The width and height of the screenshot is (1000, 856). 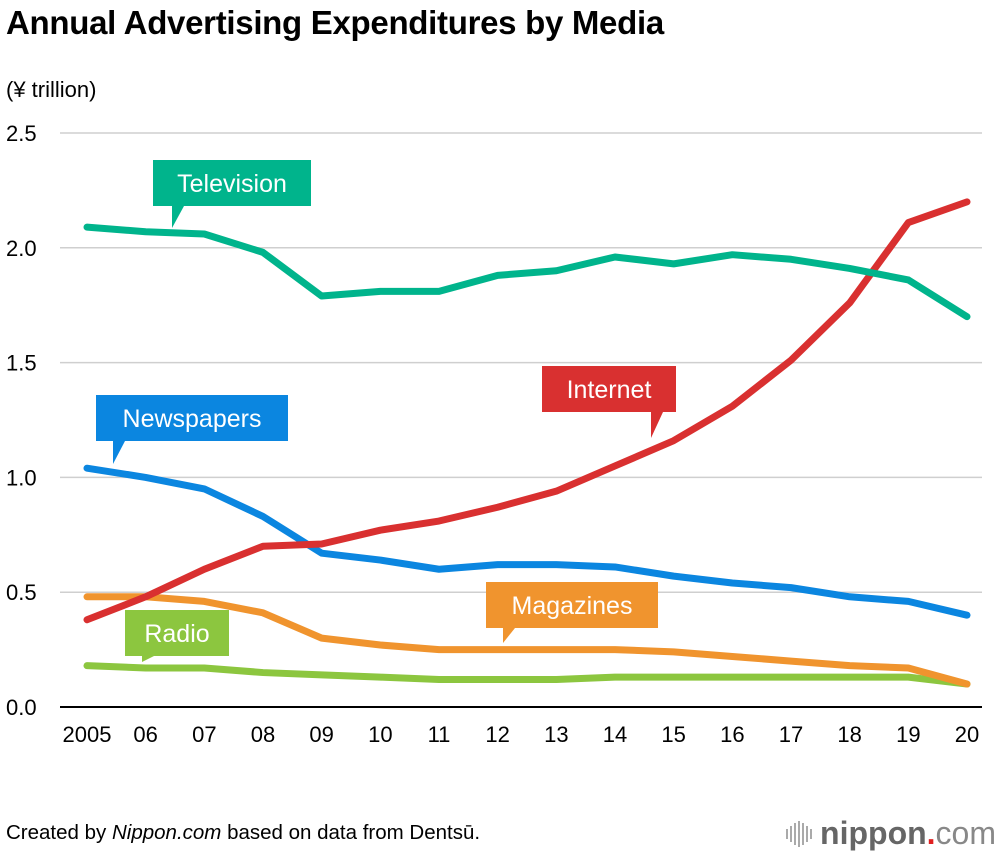 I want to click on x-tick-label: 14, so click(x=615, y=734).